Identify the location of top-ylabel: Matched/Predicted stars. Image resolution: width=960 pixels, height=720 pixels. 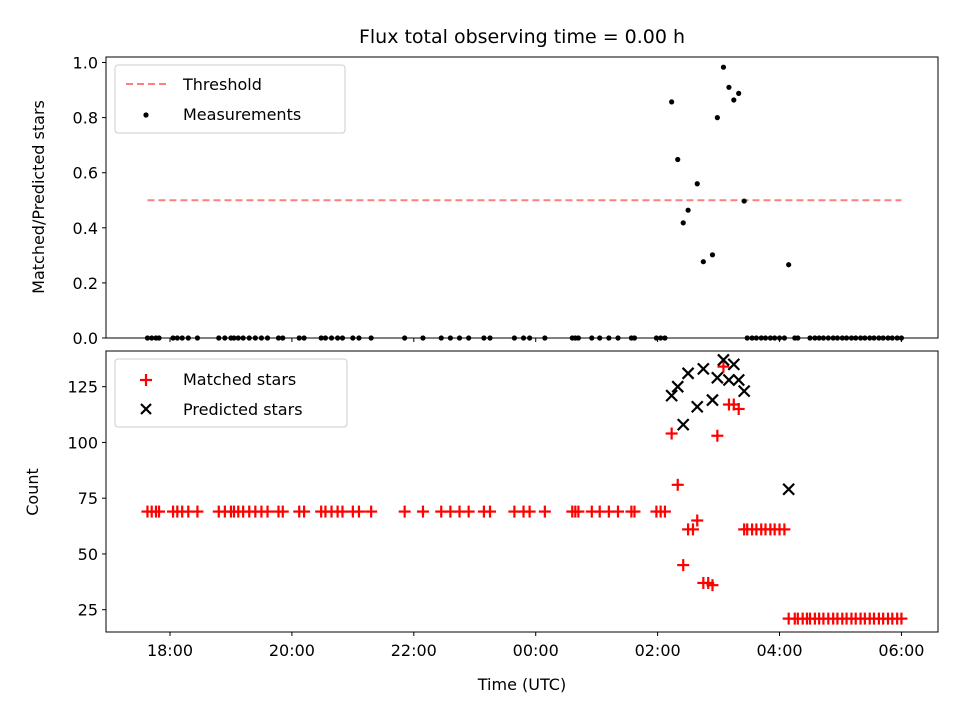
(38, 197).